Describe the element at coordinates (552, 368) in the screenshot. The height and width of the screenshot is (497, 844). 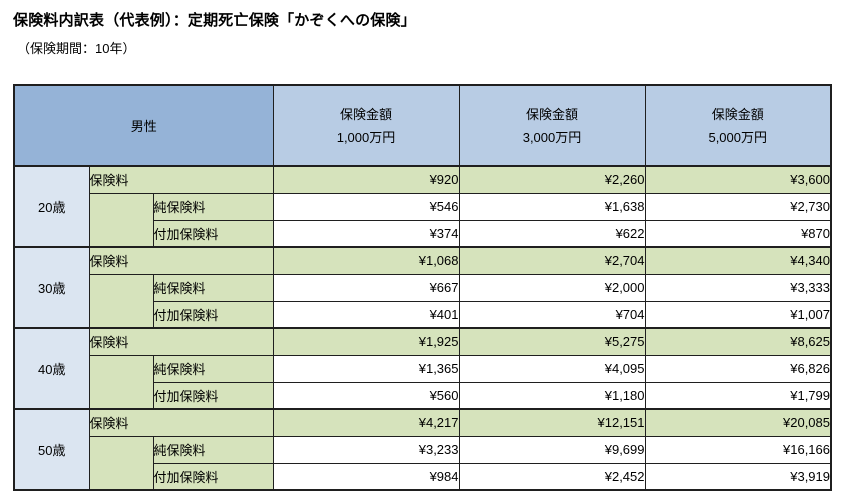
I see `pure-premium-value-cell: ¥4,095` at that location.